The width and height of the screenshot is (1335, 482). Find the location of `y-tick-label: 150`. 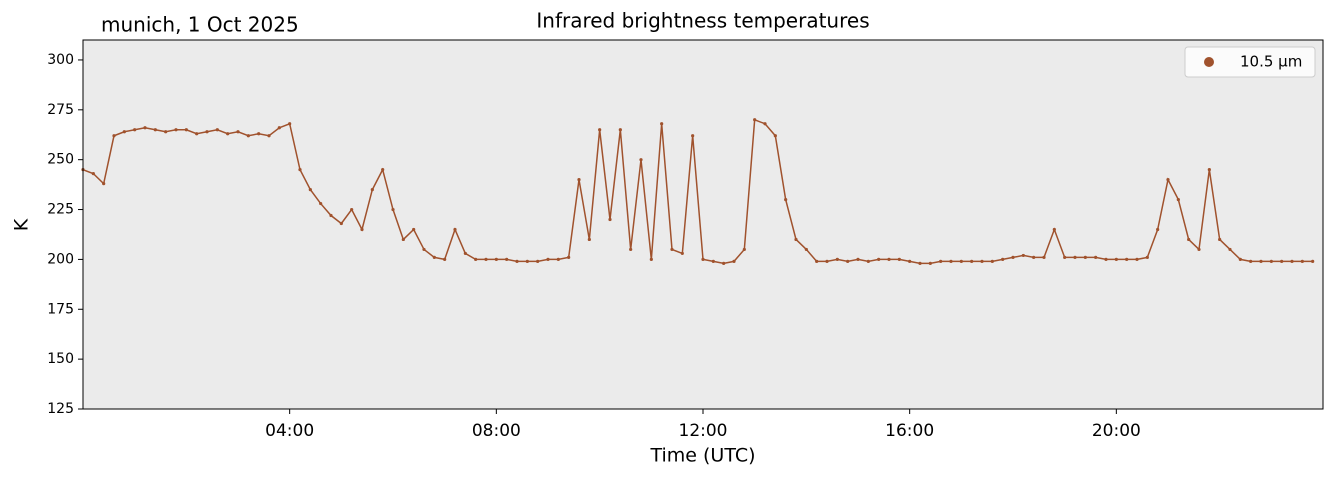

y-tick-label: 150 is located at coordinates (60, 359).